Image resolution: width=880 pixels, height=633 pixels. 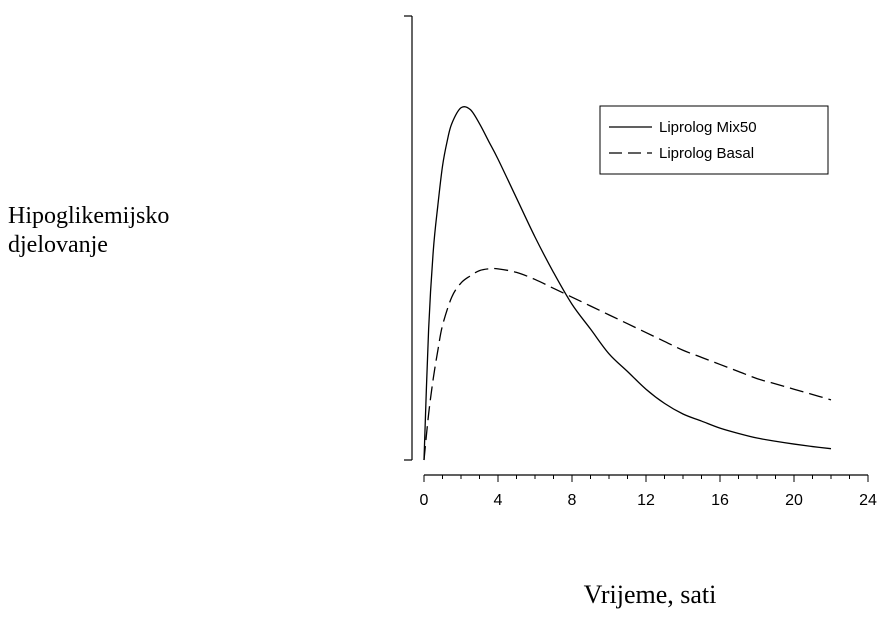 I want to click on x-tick-label: 24, so click(x=868, y=500).